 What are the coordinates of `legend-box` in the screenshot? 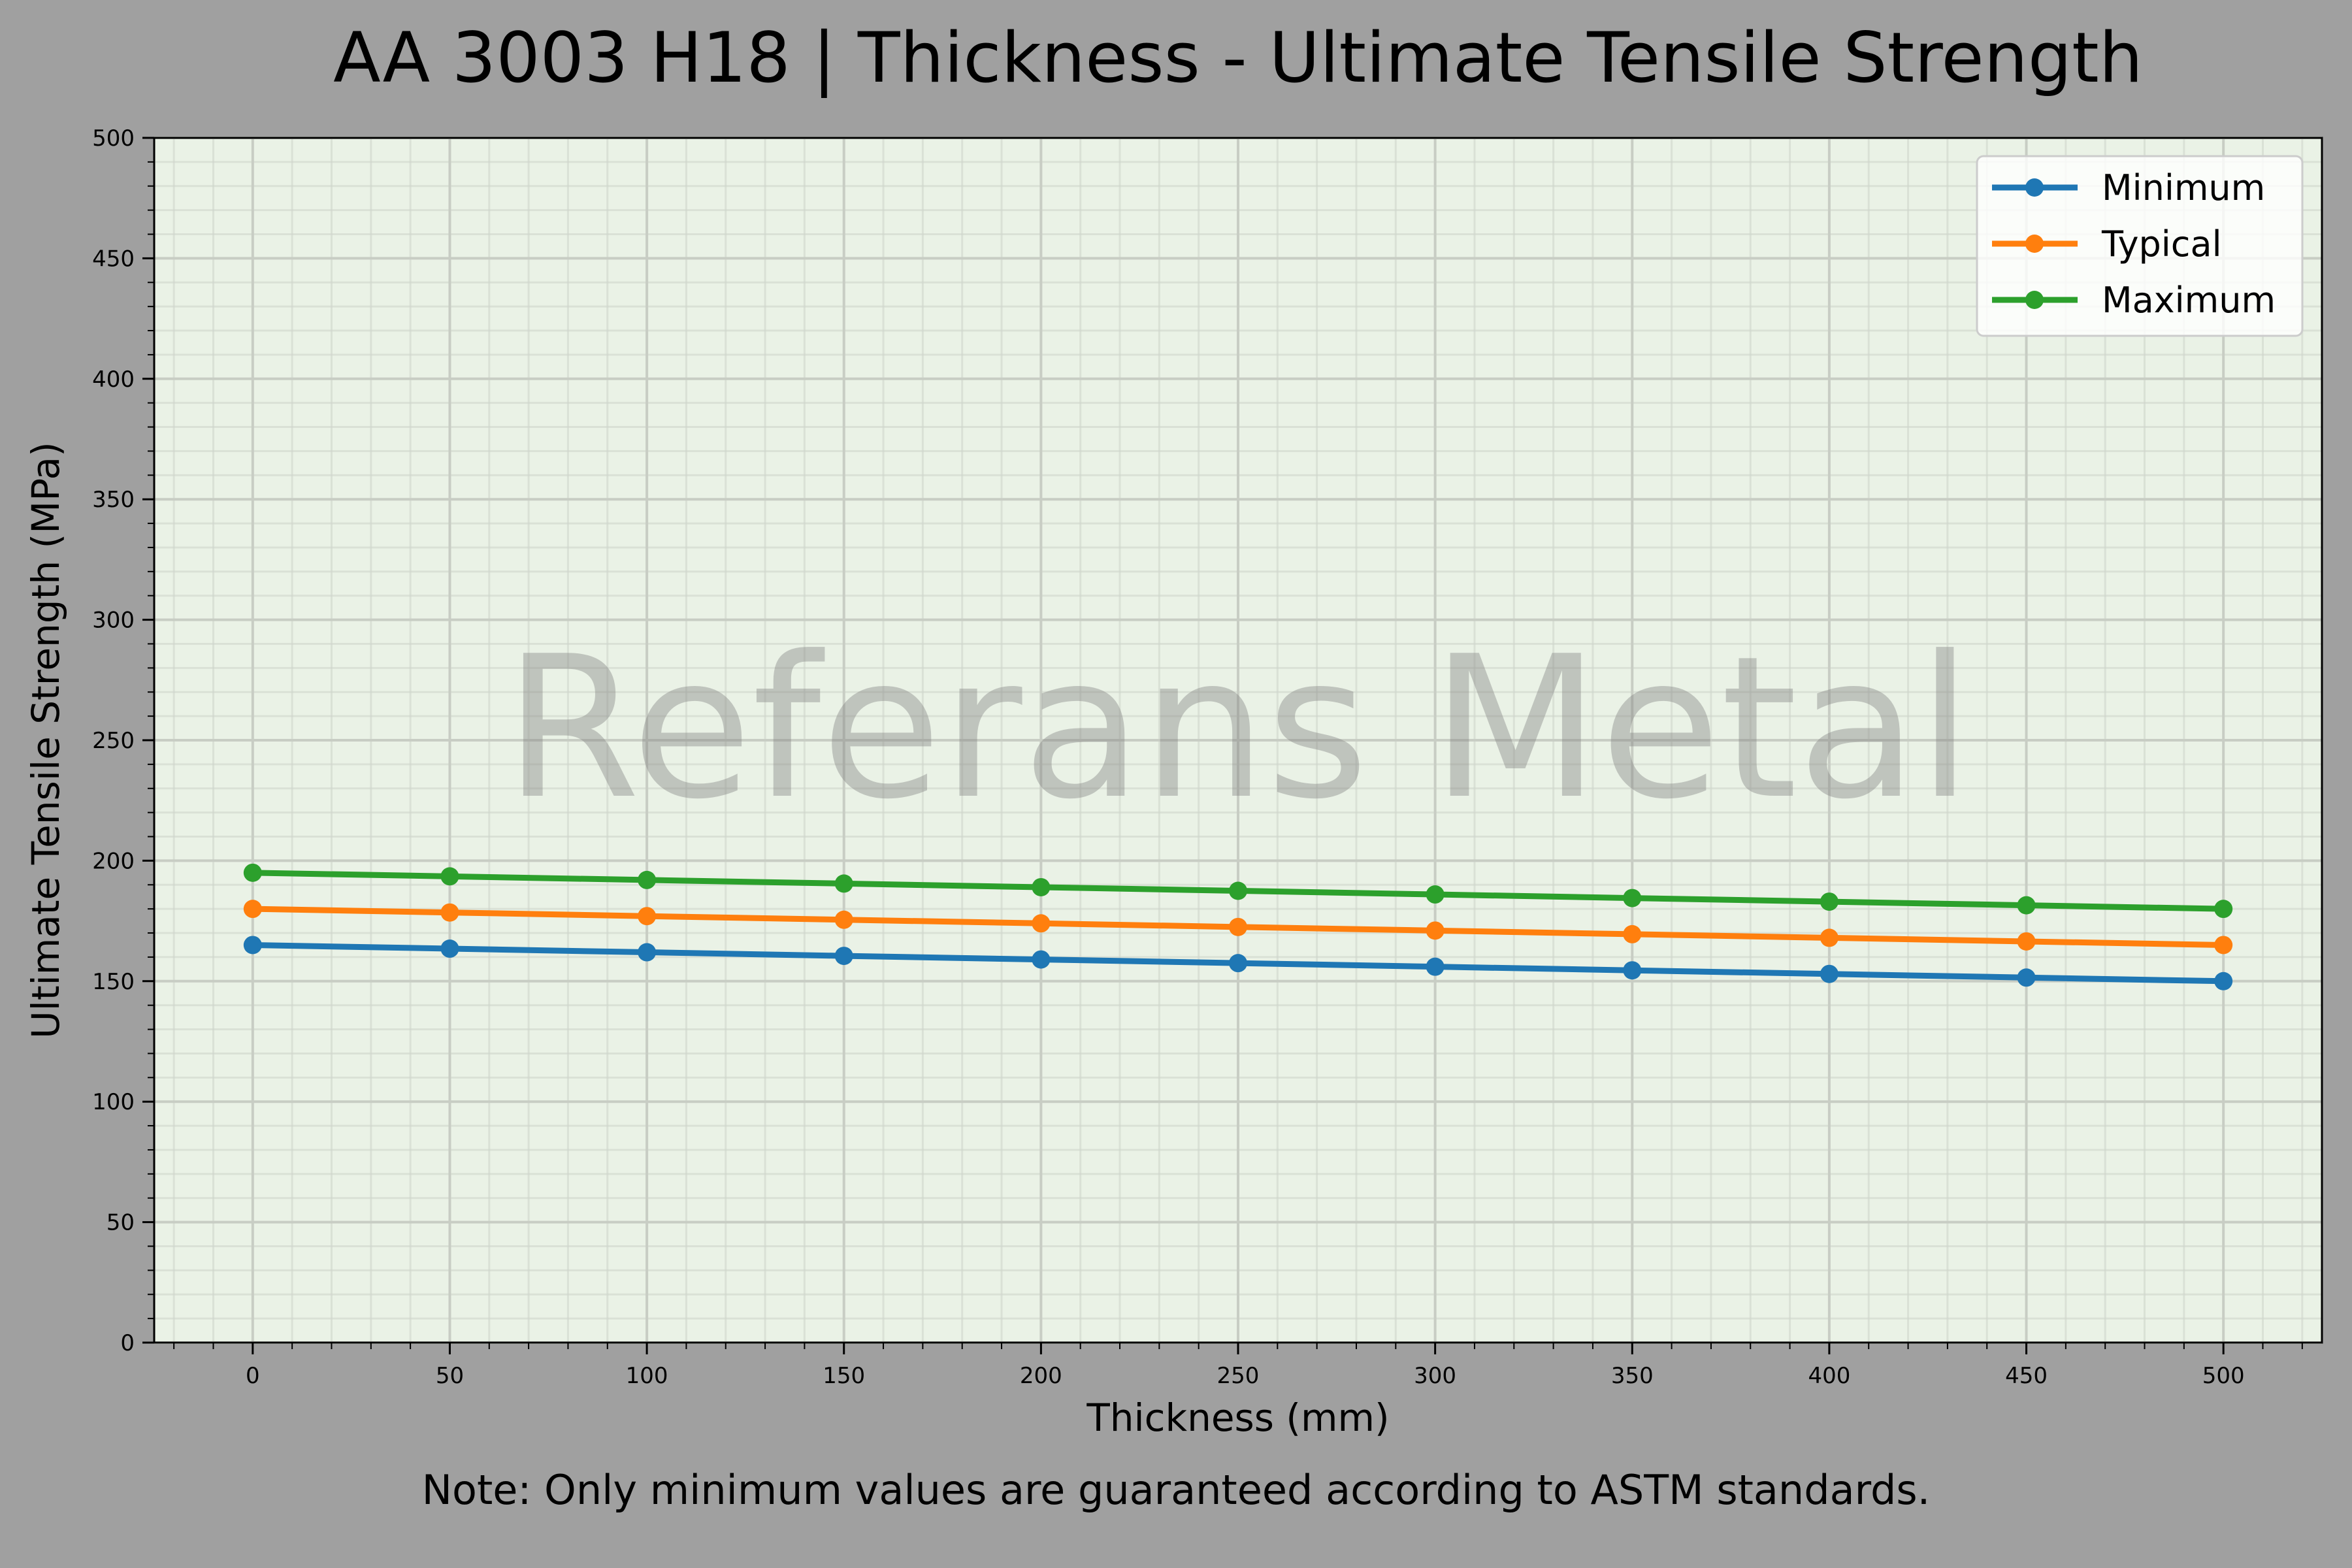 It's located at (2140, 246).